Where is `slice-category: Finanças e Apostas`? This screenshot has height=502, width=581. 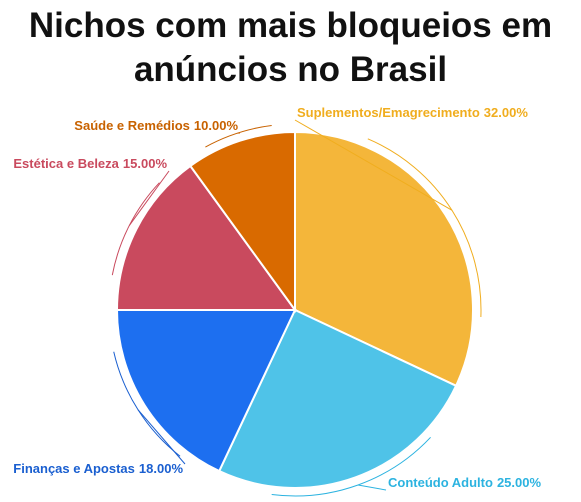
slice-category: Finanças e Apostas is located at coordinates (74, 468).